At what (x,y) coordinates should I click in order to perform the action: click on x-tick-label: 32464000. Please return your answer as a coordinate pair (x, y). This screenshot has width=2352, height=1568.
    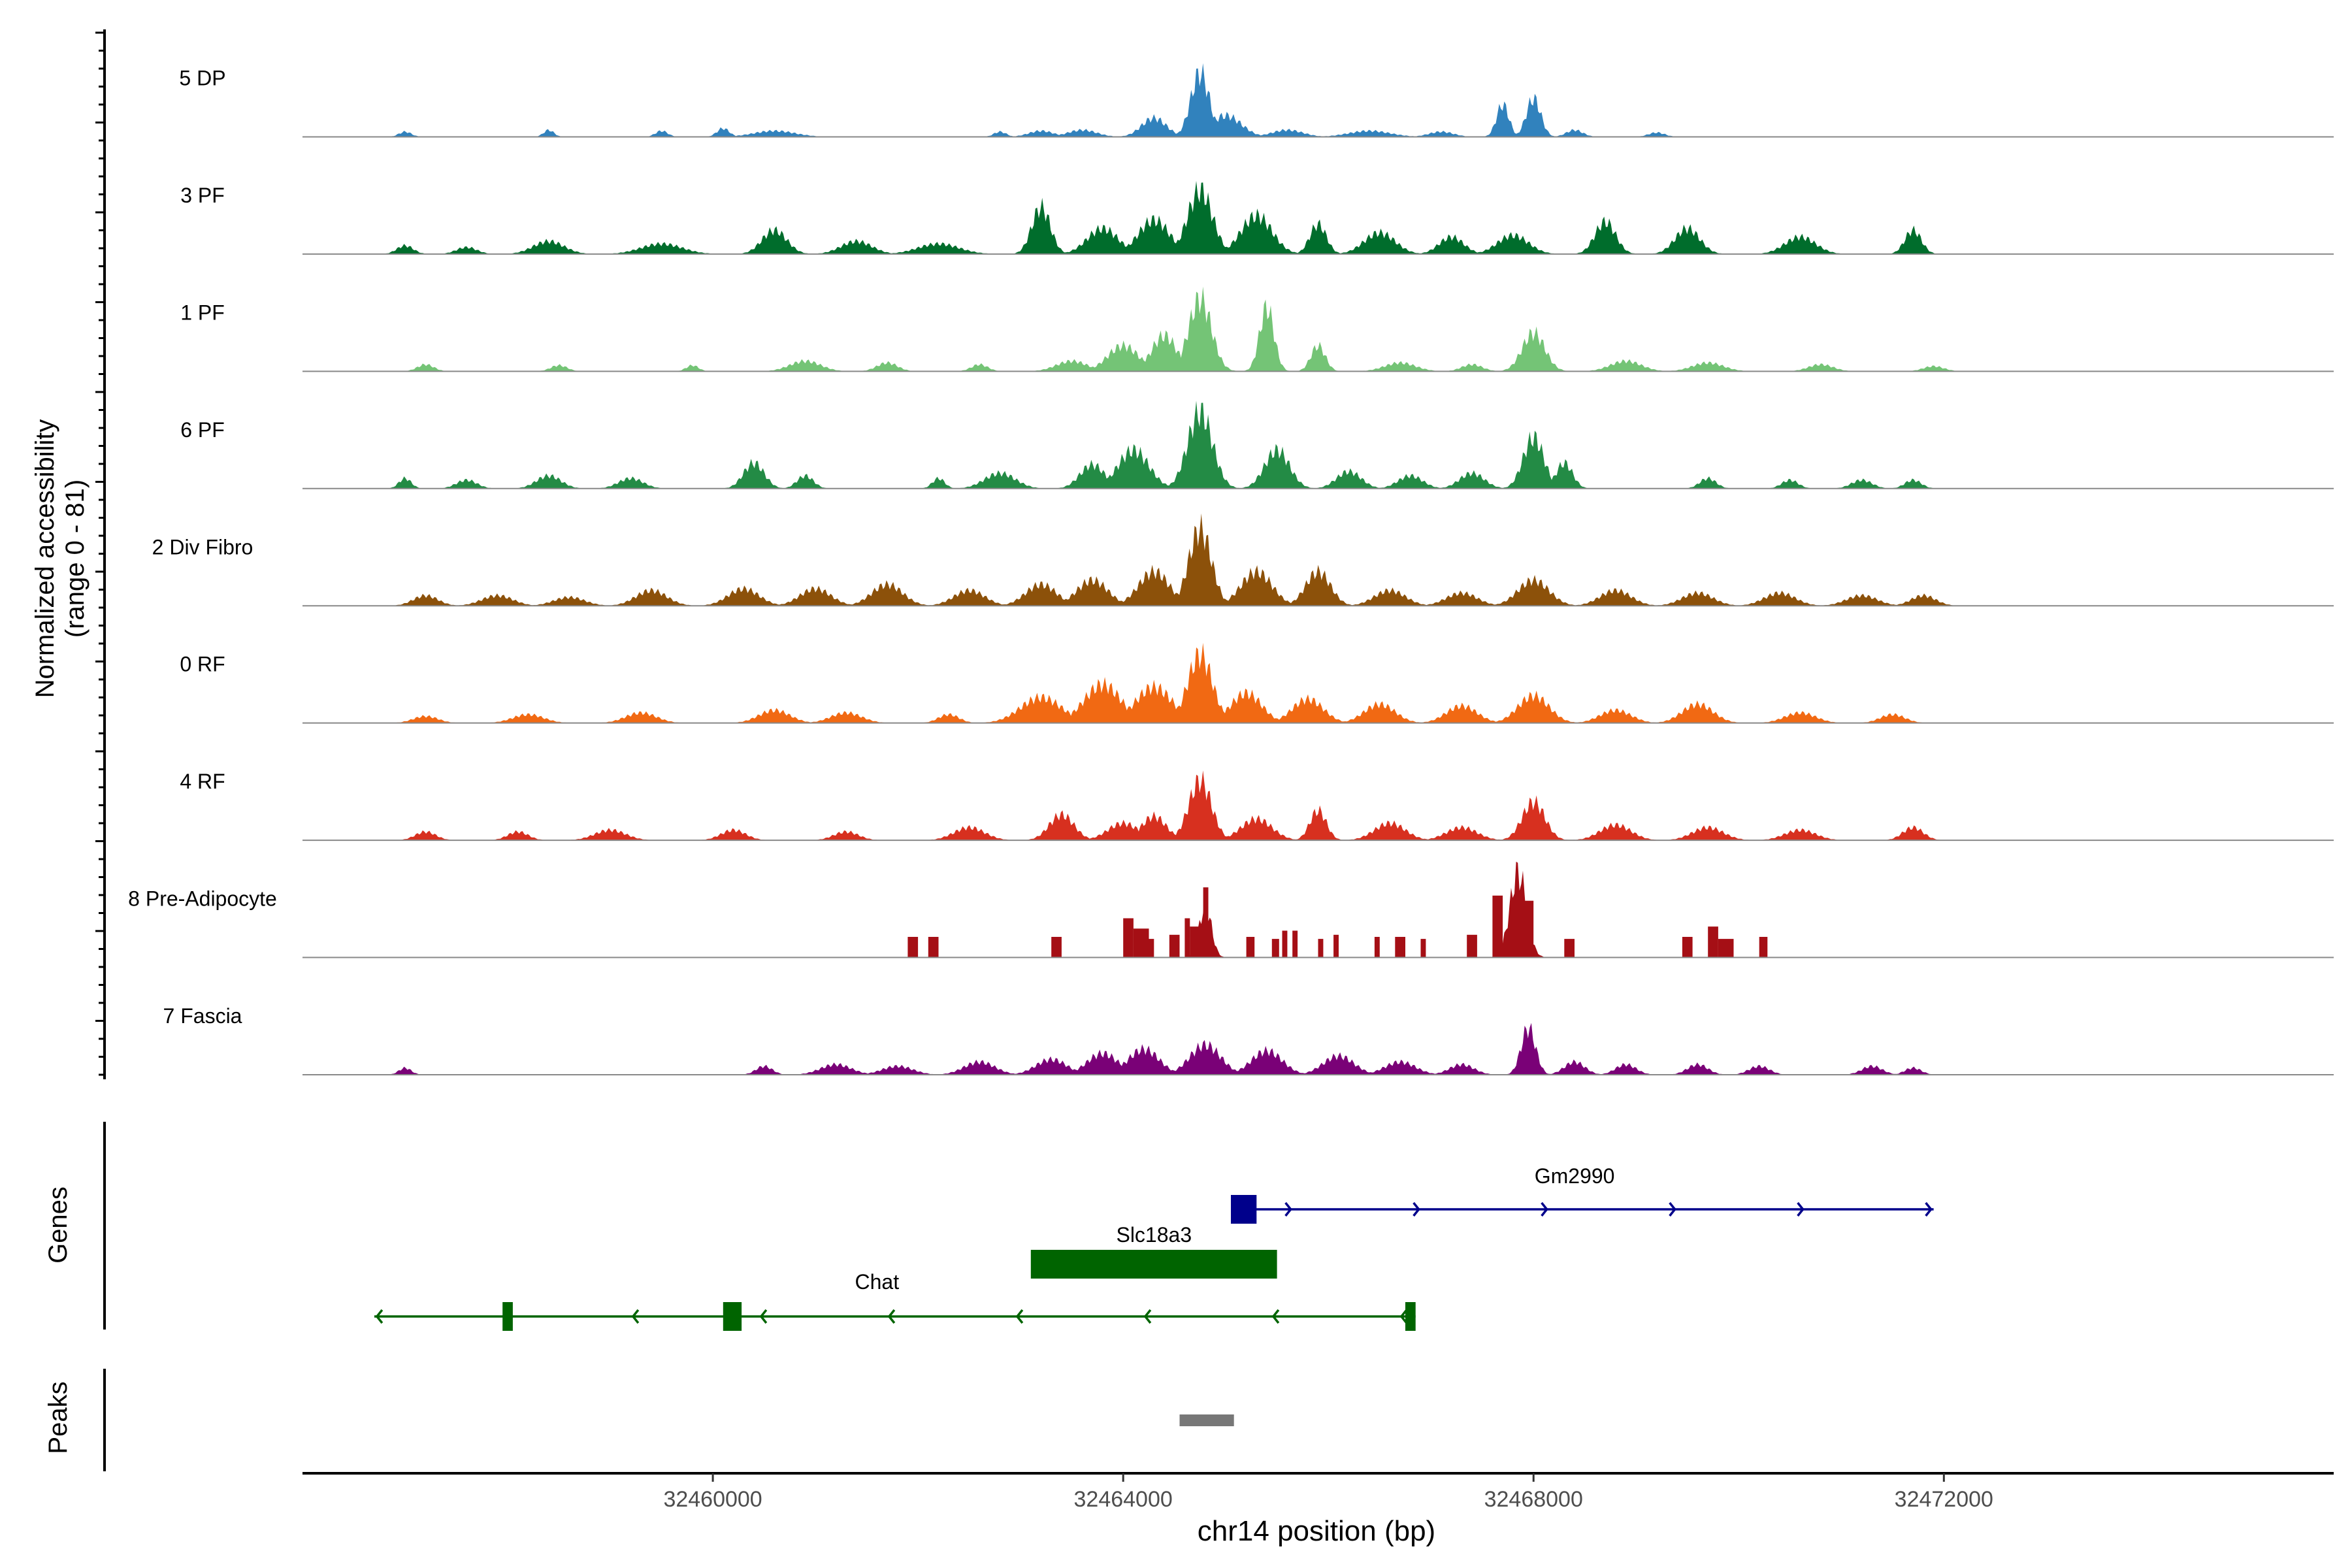
    Looking at the image, I should click on (1123, 1499).